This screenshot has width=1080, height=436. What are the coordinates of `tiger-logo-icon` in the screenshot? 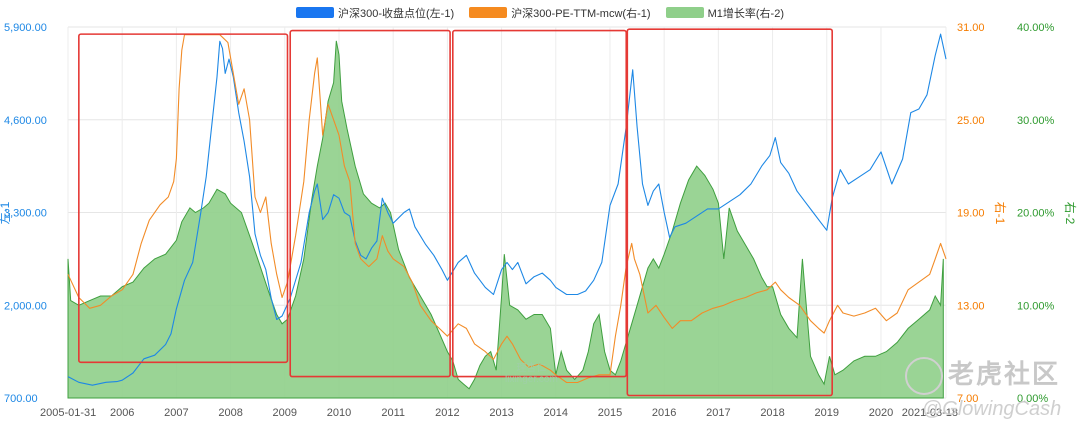 It's located at (924, 376).